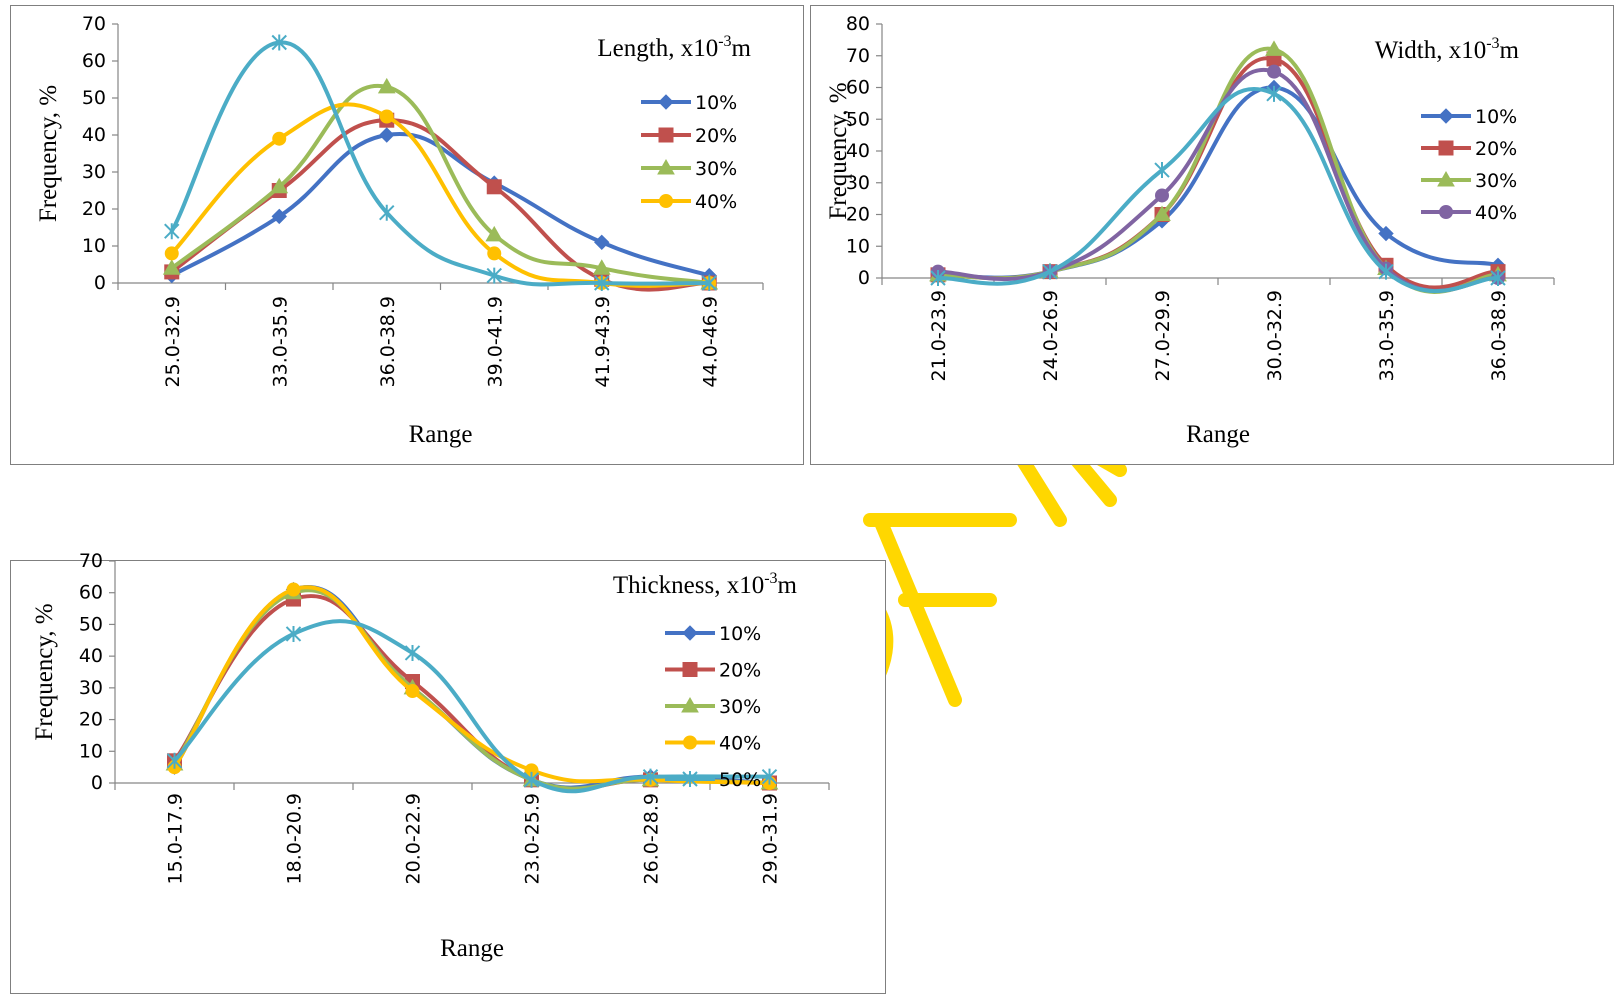 This screenshot has width=1618, height=995. I want to click on chart-title: Width, x10-3m, so click(1447, 49).